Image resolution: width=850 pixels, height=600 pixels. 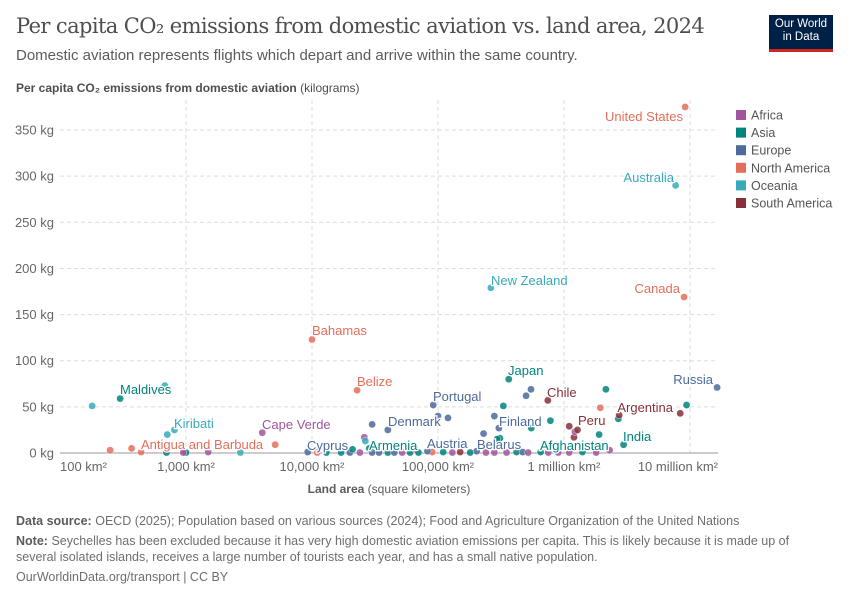 I want to click on data-point-india, so click(x=623, y=444).